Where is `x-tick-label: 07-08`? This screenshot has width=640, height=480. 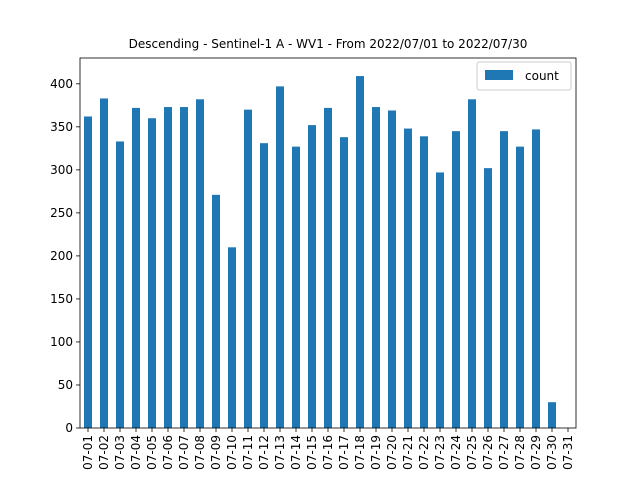
x-tick-label: 07-08 is located at coordinates (200, 452).